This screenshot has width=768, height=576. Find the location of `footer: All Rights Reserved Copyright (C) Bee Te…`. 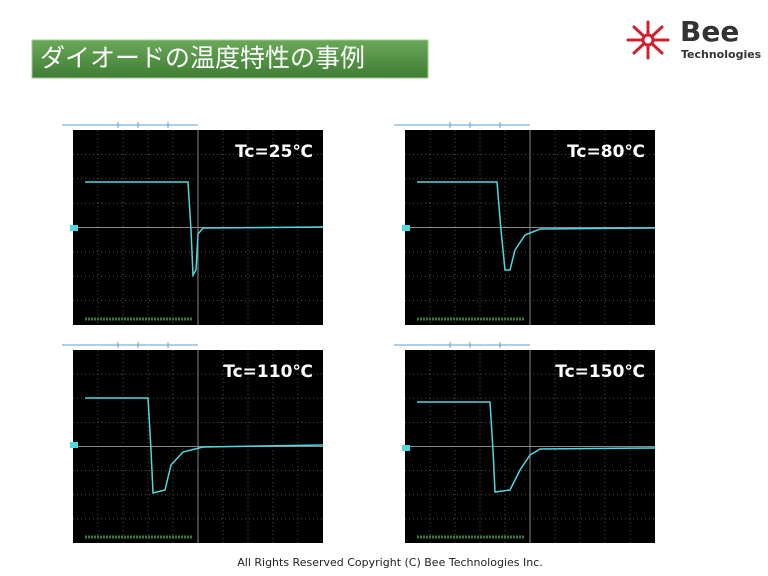

footer: All Rights Reserved Copyright (C) Bee Te… is located at coordinates (390, 562).